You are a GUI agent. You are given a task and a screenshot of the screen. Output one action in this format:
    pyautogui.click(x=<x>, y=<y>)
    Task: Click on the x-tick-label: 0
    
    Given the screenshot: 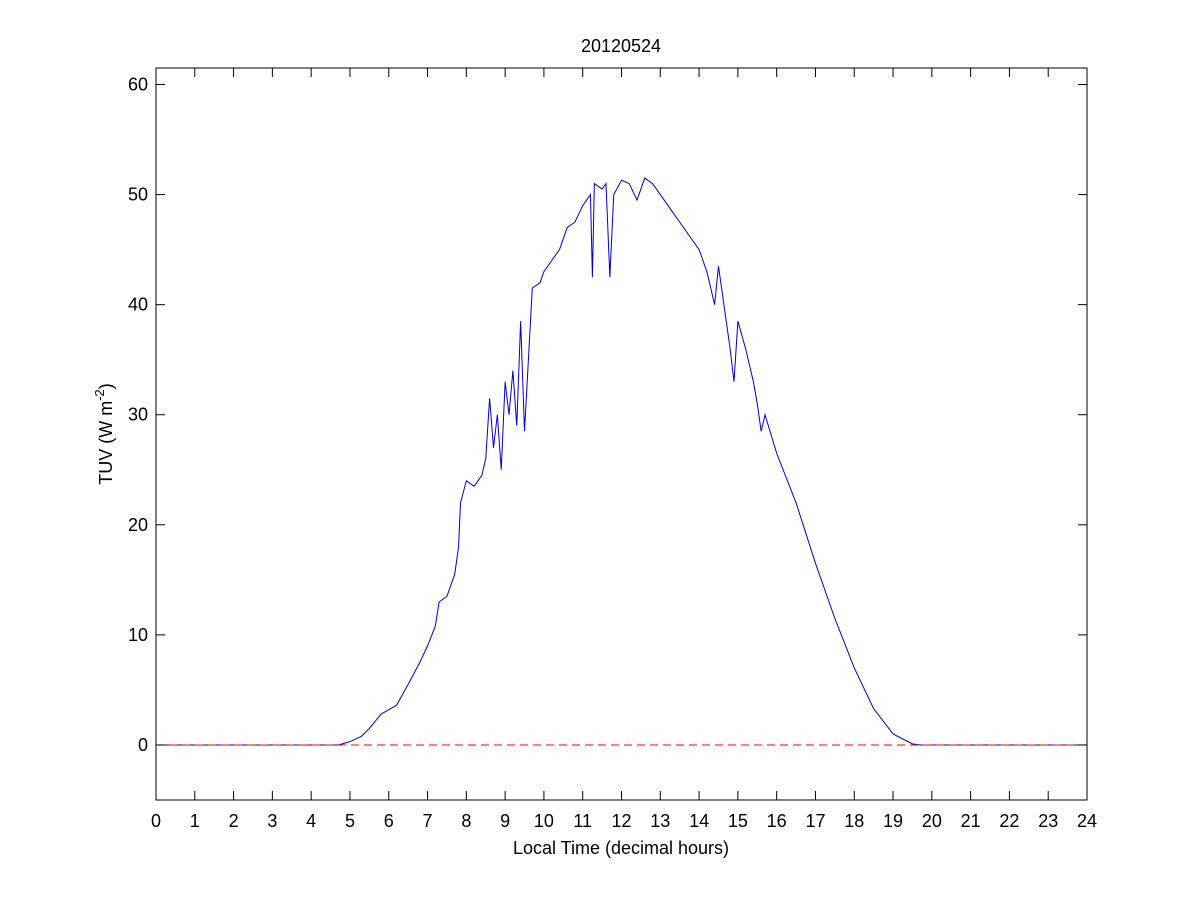 What is the action you would take?
    pyautogui.click(x=156, y=821)
    